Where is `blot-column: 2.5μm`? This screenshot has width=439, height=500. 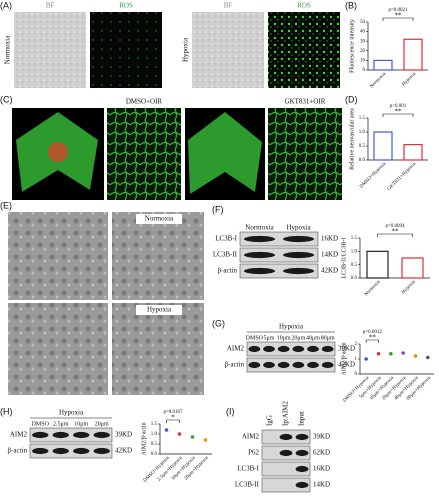 blot-column: 2.5μm is located at coordinates (61, 424).